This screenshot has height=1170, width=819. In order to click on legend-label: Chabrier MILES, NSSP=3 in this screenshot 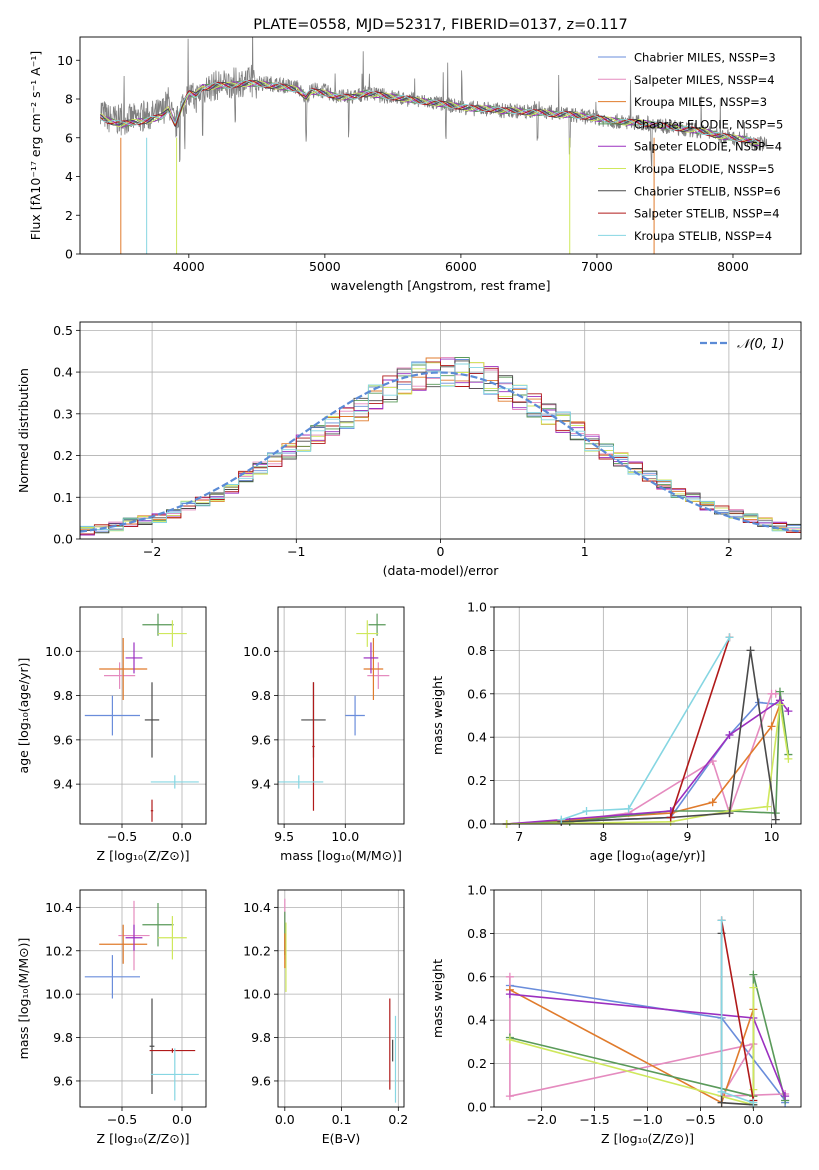, I will do `click(705, 58)`.